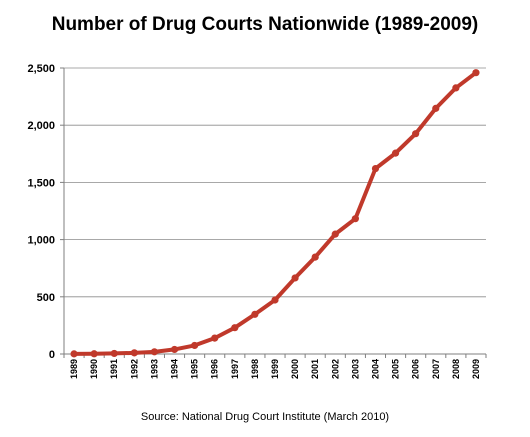  I want to click on x-tick-label: 1992, so click(134, 369).